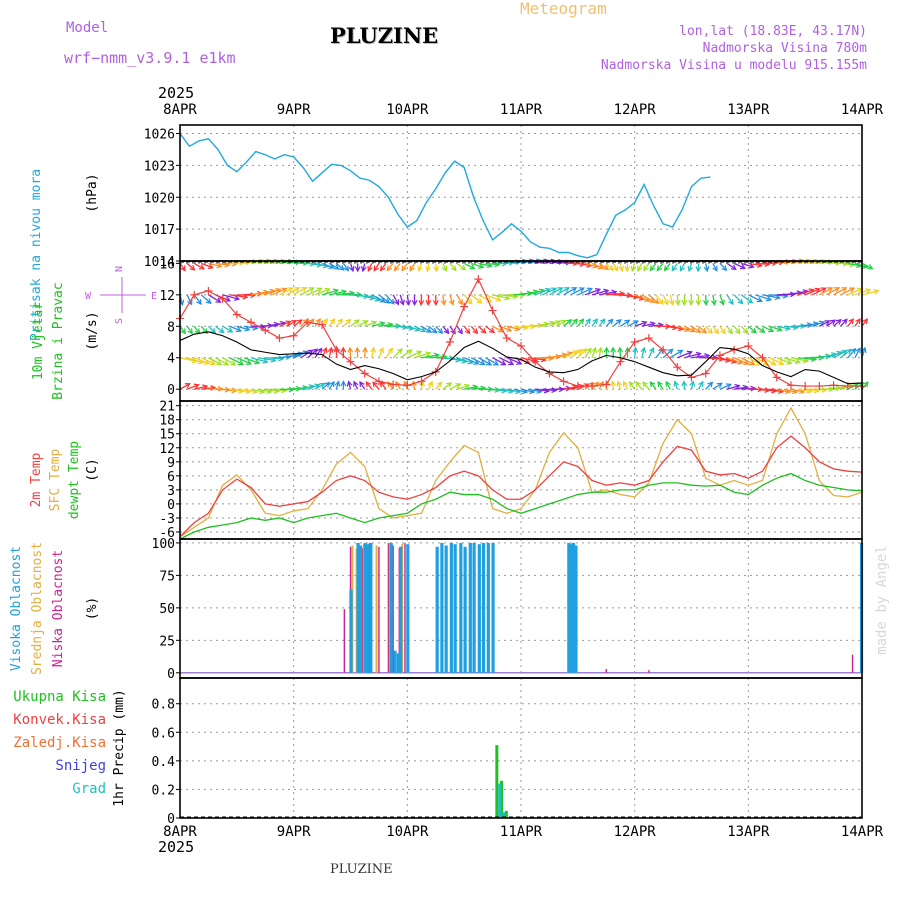 This screenshot has height=900, width=900. Describe the element at coordinates (37, 608) in the screenshot. I see `cloud-axis-label: Srednja Oblacnost` at that location.